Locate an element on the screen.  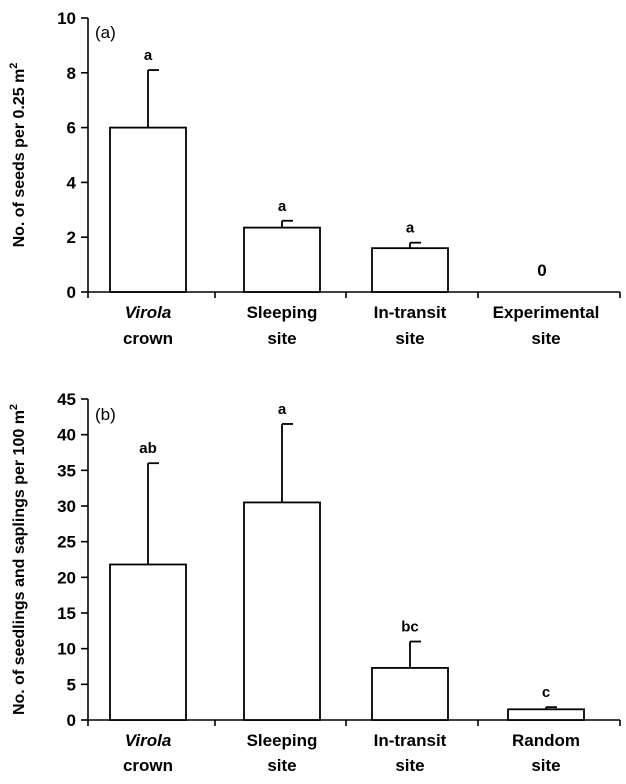
panel-label: (b) is located at coordinates (105, 414).